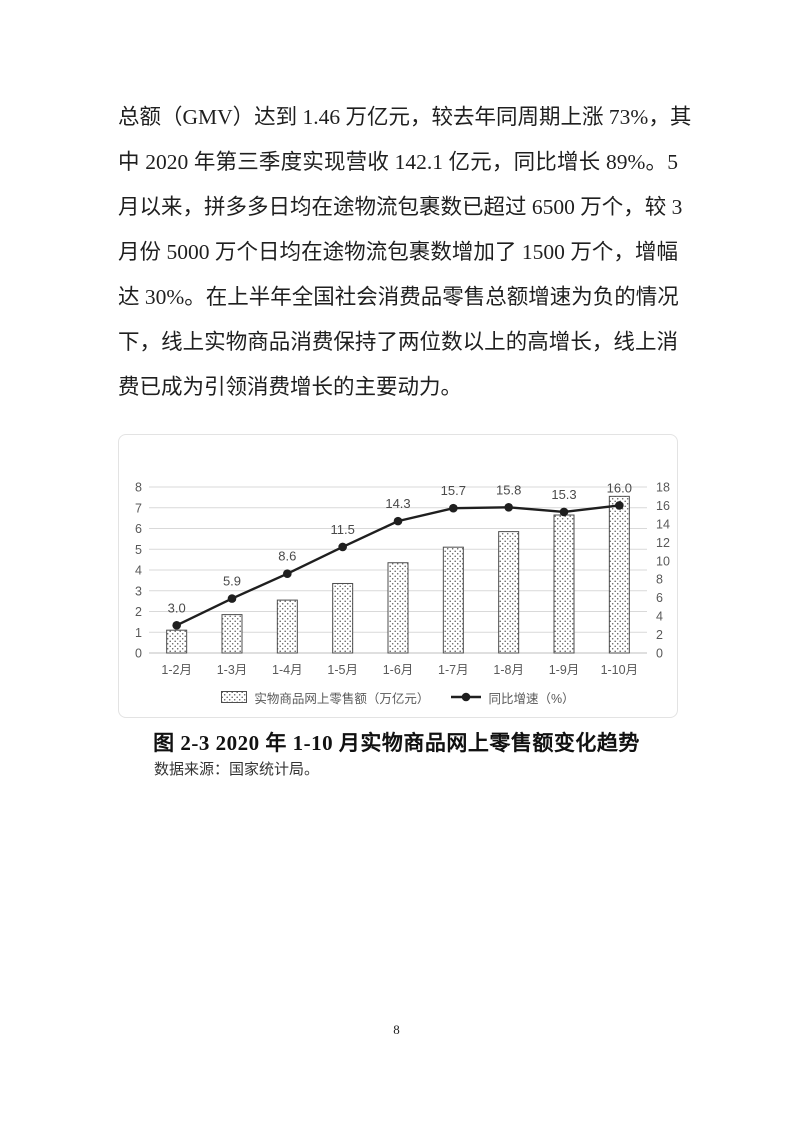 The height and width of the screenshot is (1122, 793). What do you see at coordinates (287, 670) in the screenshot?
I see `svg-text: 1-4月` at bounding box center [287, 670].